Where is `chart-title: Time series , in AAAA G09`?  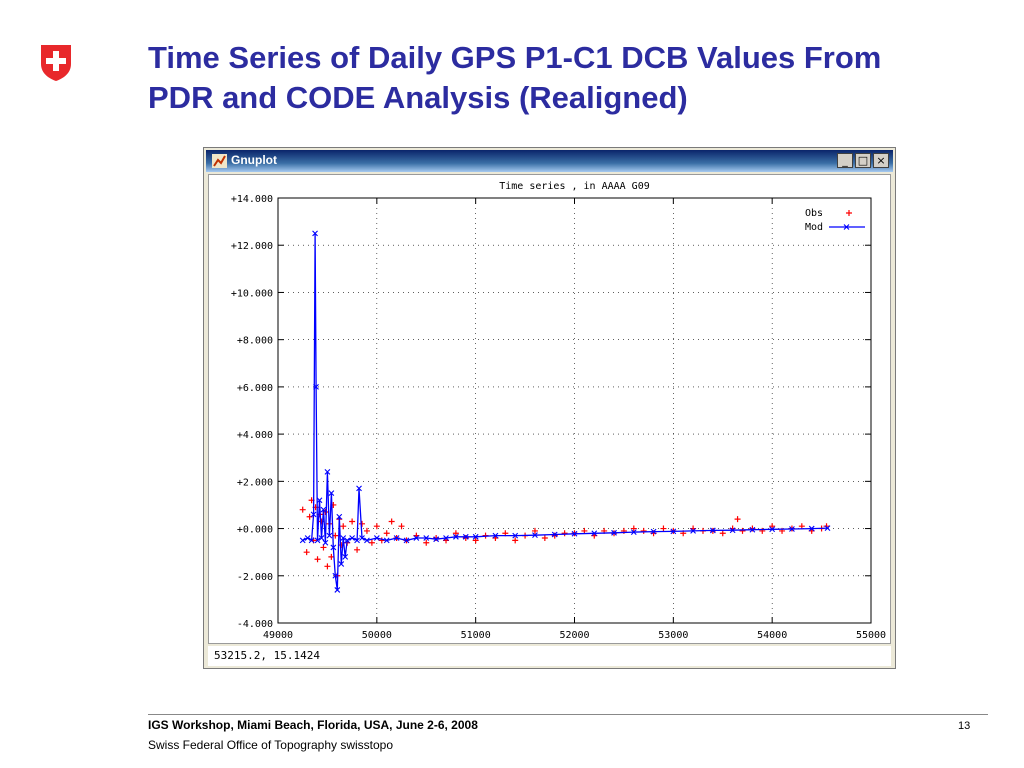 chart-title: Time series , in AAAA G09 is located at coordinates (574, 186).